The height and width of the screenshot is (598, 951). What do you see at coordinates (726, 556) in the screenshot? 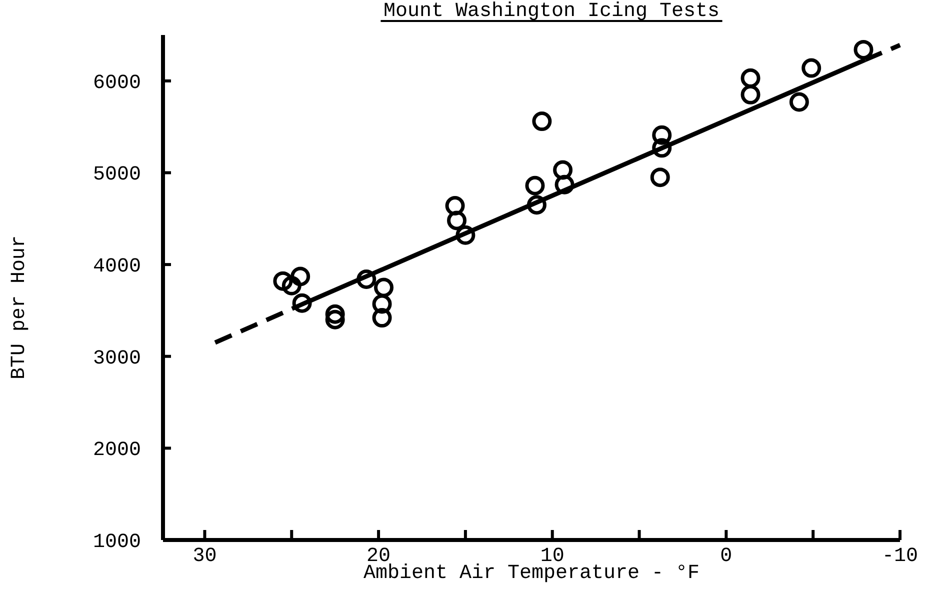
I see `x-tick-label: 0` at bounding box center [726, 556].